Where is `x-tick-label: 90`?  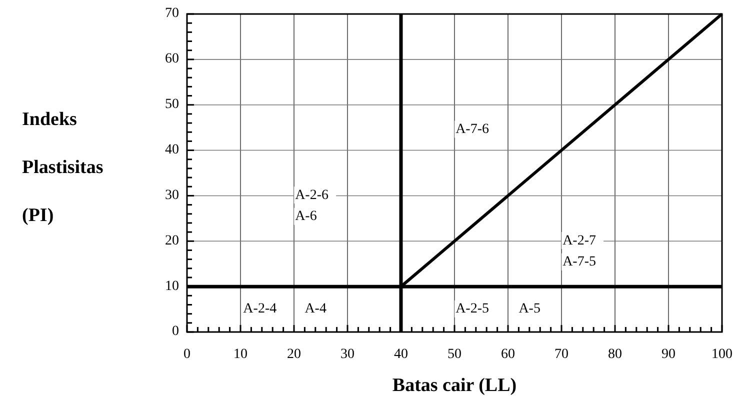 x-tick-label: 90 is located at coordinates (669, 354).